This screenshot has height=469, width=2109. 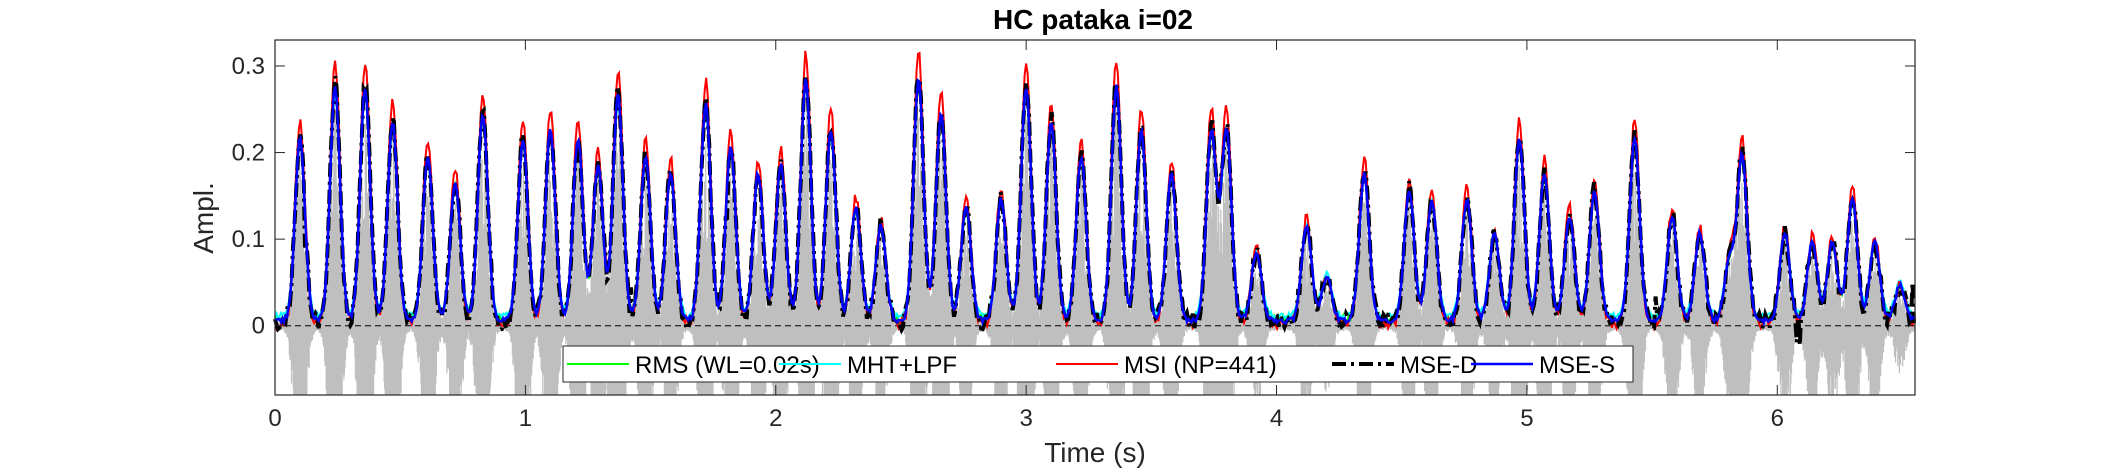 I want to click on x-axis-label: Time (s), so click(x=1095, y=452).